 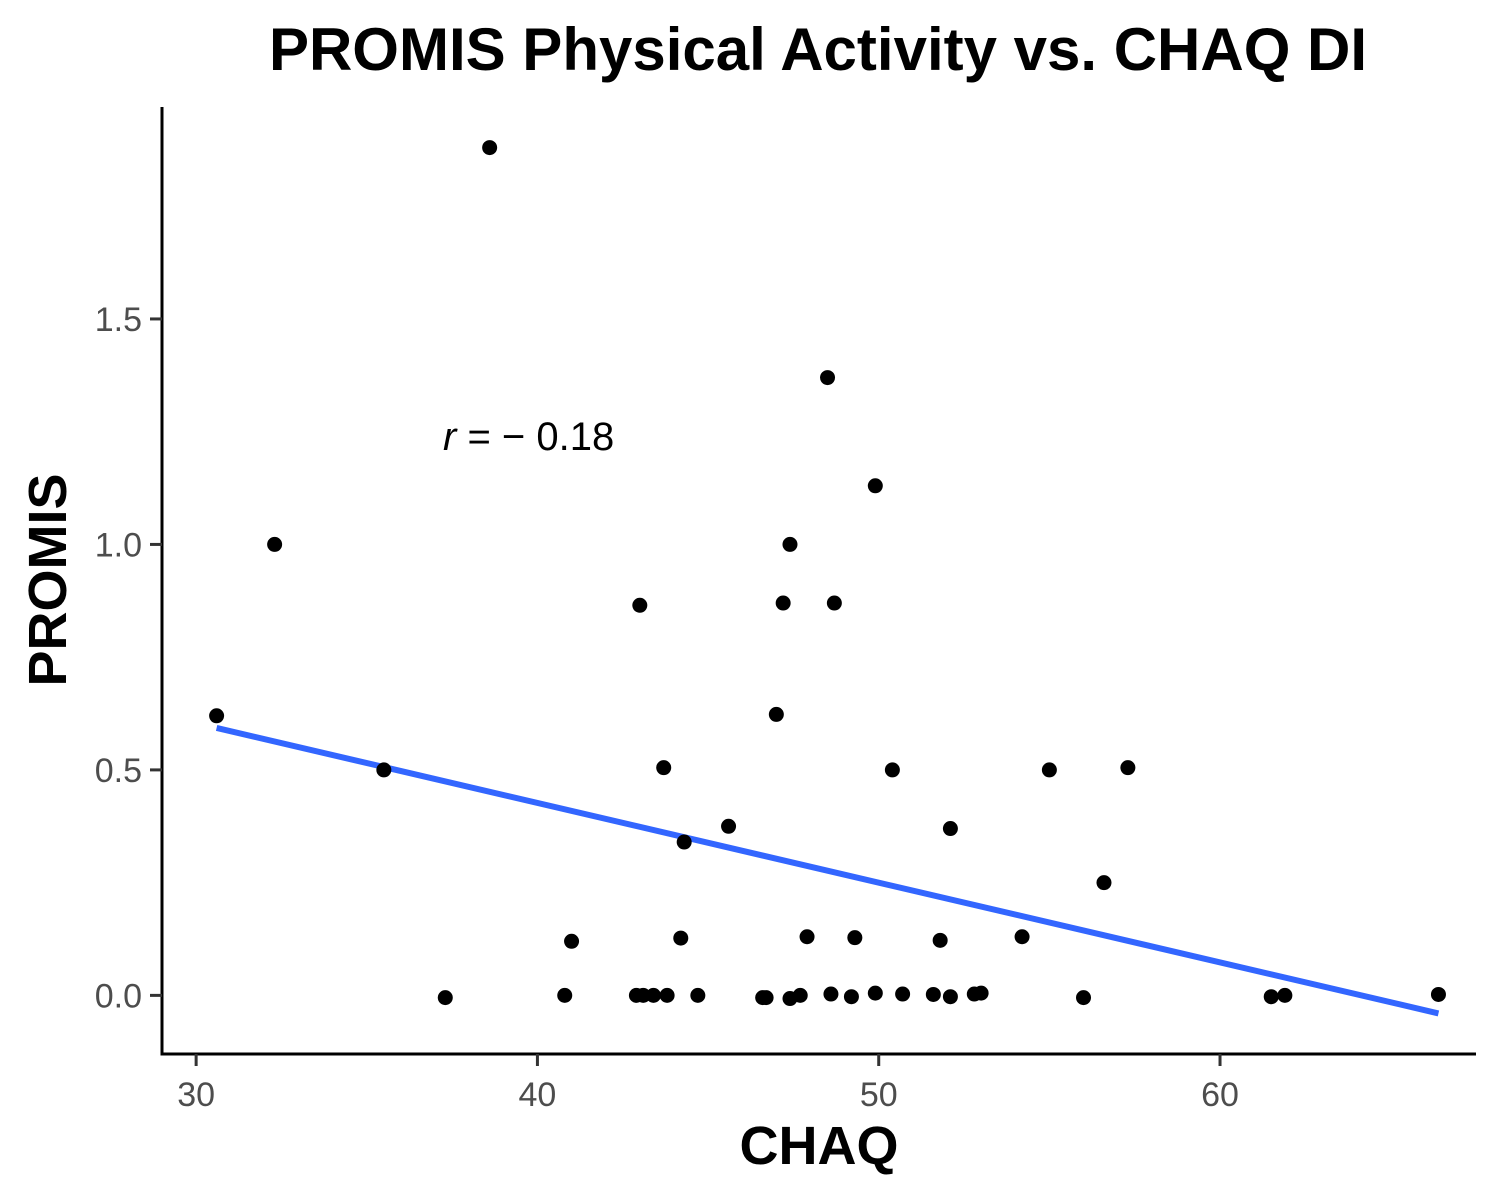 I want to click on correlation-value: = − 0.18, so click(x=535, y=437).